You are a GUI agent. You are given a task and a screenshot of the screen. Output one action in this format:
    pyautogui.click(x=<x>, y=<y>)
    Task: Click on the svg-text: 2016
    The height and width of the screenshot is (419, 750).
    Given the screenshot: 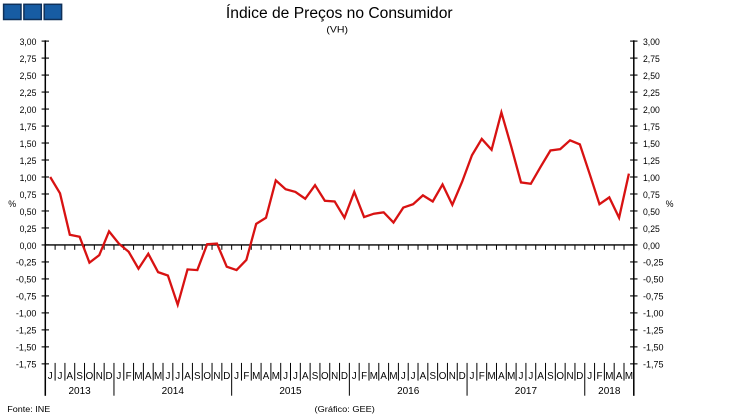 What is the action you would take?
    pyautogui.click(x=408, y=391)
    